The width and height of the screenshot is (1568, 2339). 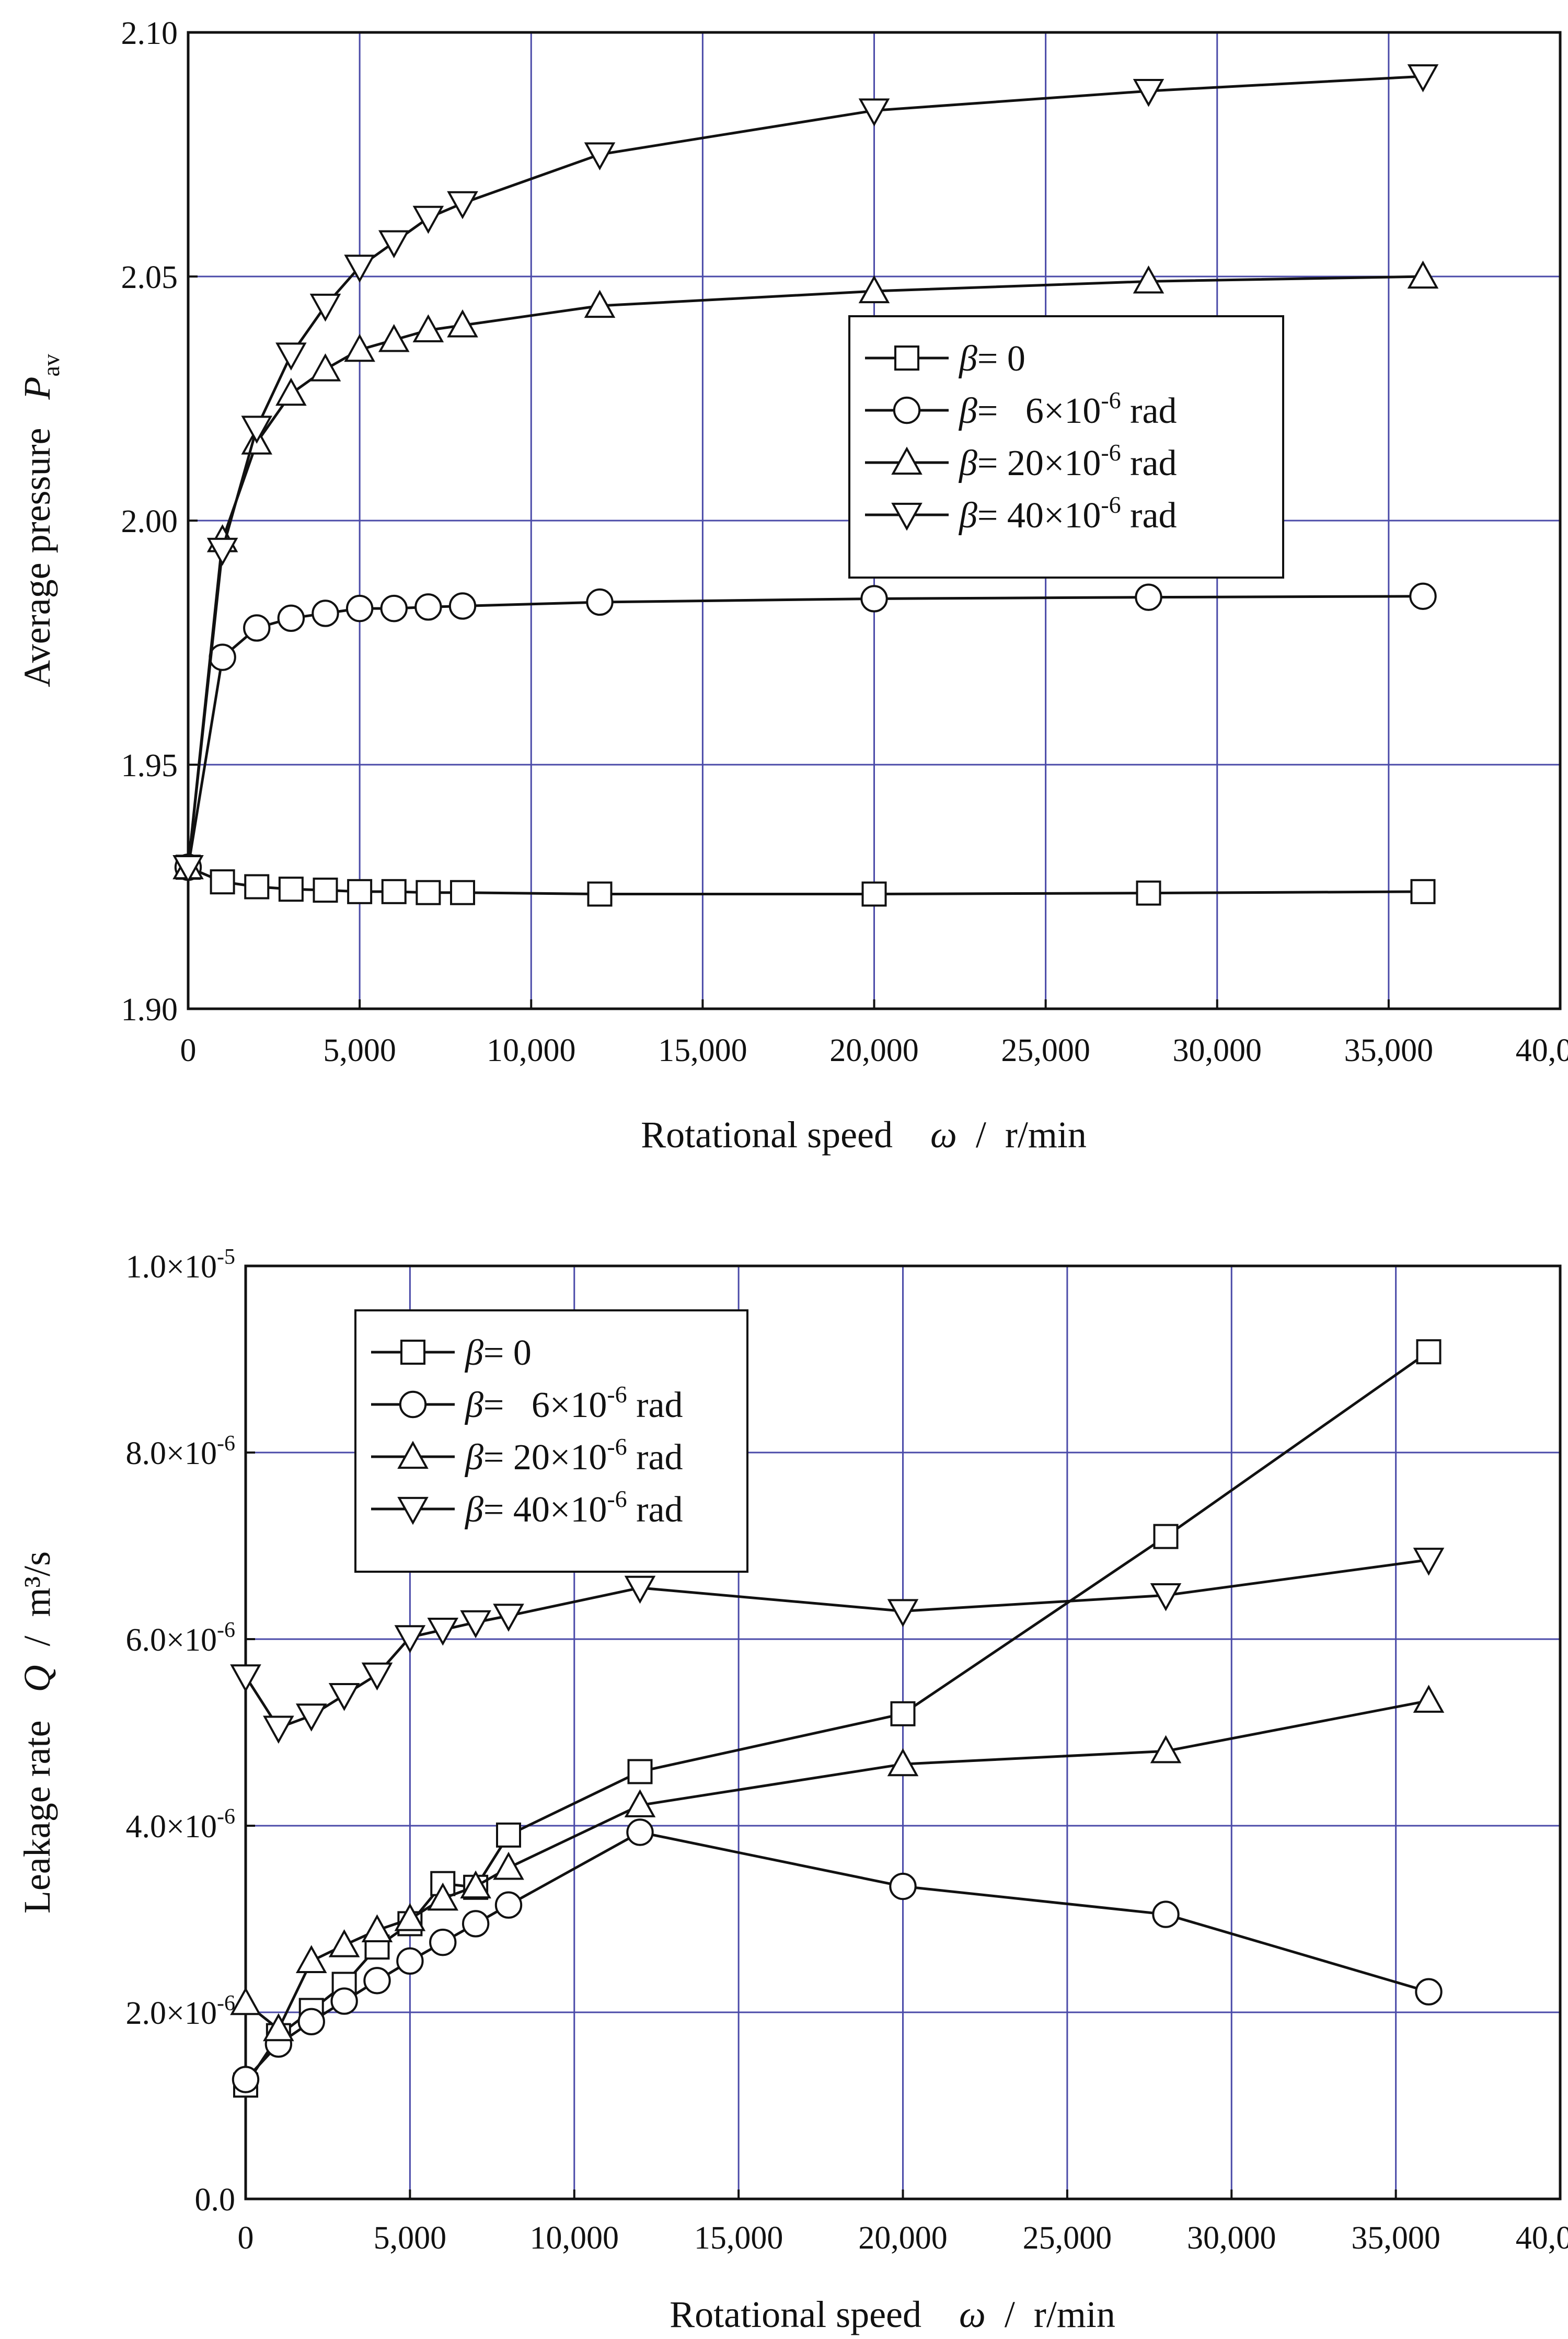 What do you see at coordinates (149, 33) in the screenshot?
I see `y-tick-label: 2.10` at bounding box center [149, 33].